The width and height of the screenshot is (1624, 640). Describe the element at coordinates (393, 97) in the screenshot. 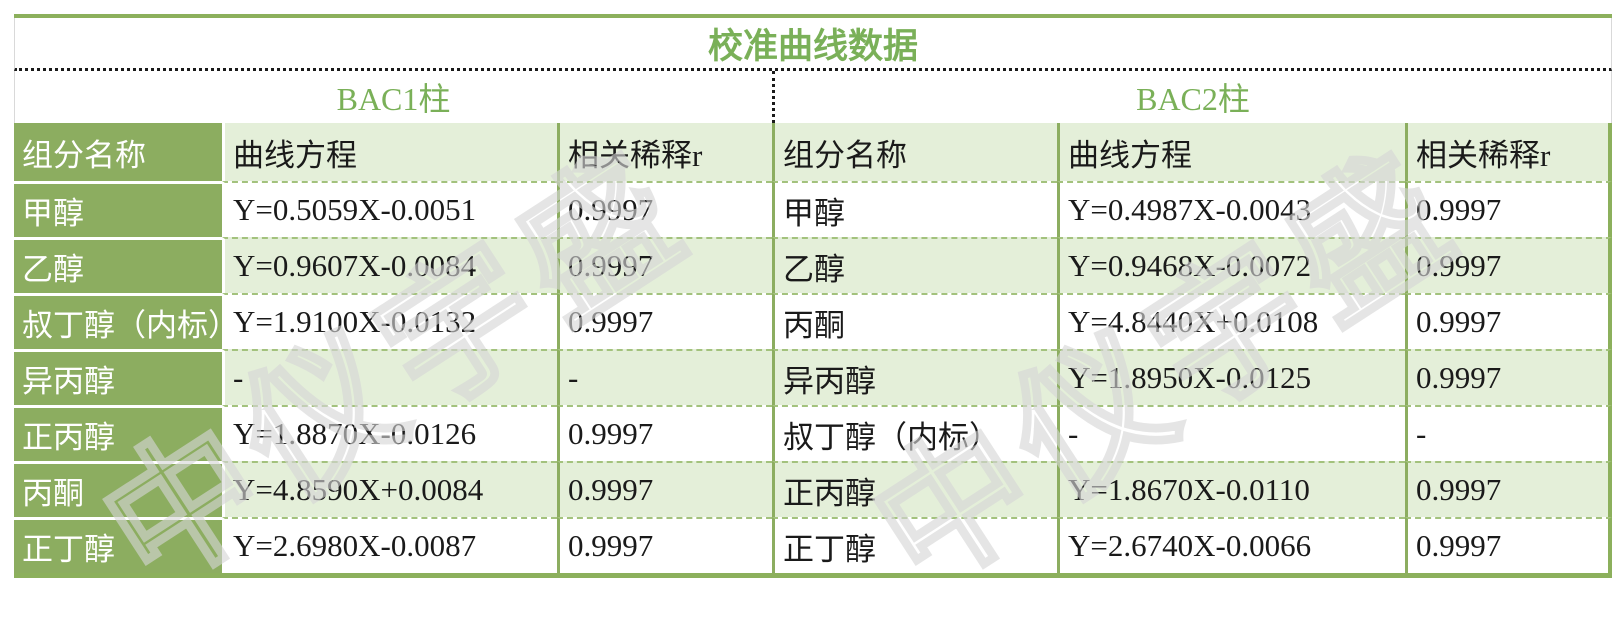

I see `column-group-bac1: BAC1柱` at that location.